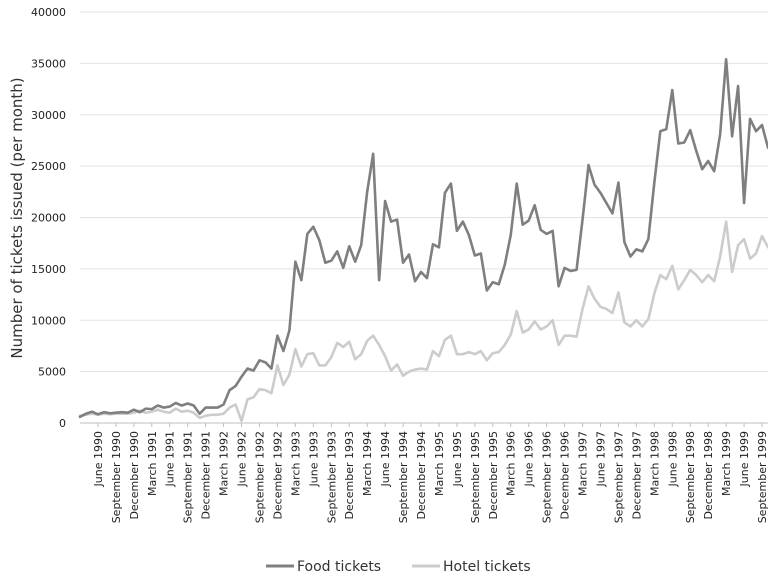 The image size is (768, 578). What do you see at coordinates (152, 463) in the screenshot?
I see `x-tick-label: March 1991` at bounding box center [152, 463].